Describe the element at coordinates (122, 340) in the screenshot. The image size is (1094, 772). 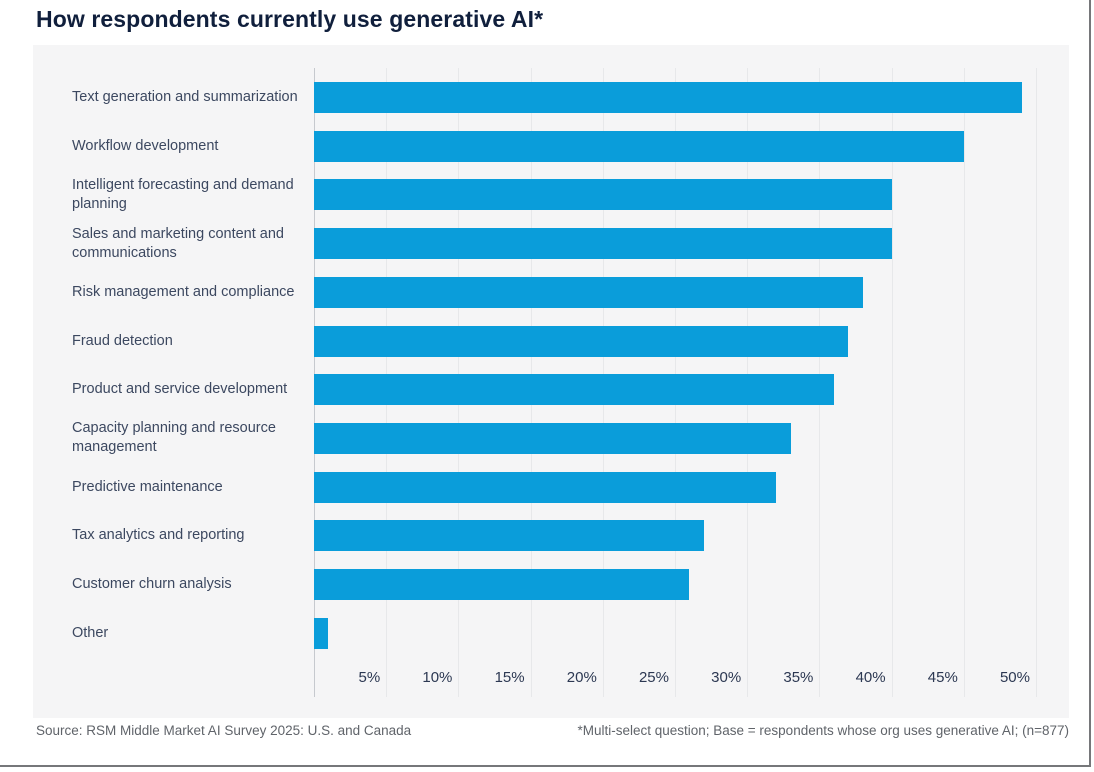
I see `category-label: Fraud detection` at that location.